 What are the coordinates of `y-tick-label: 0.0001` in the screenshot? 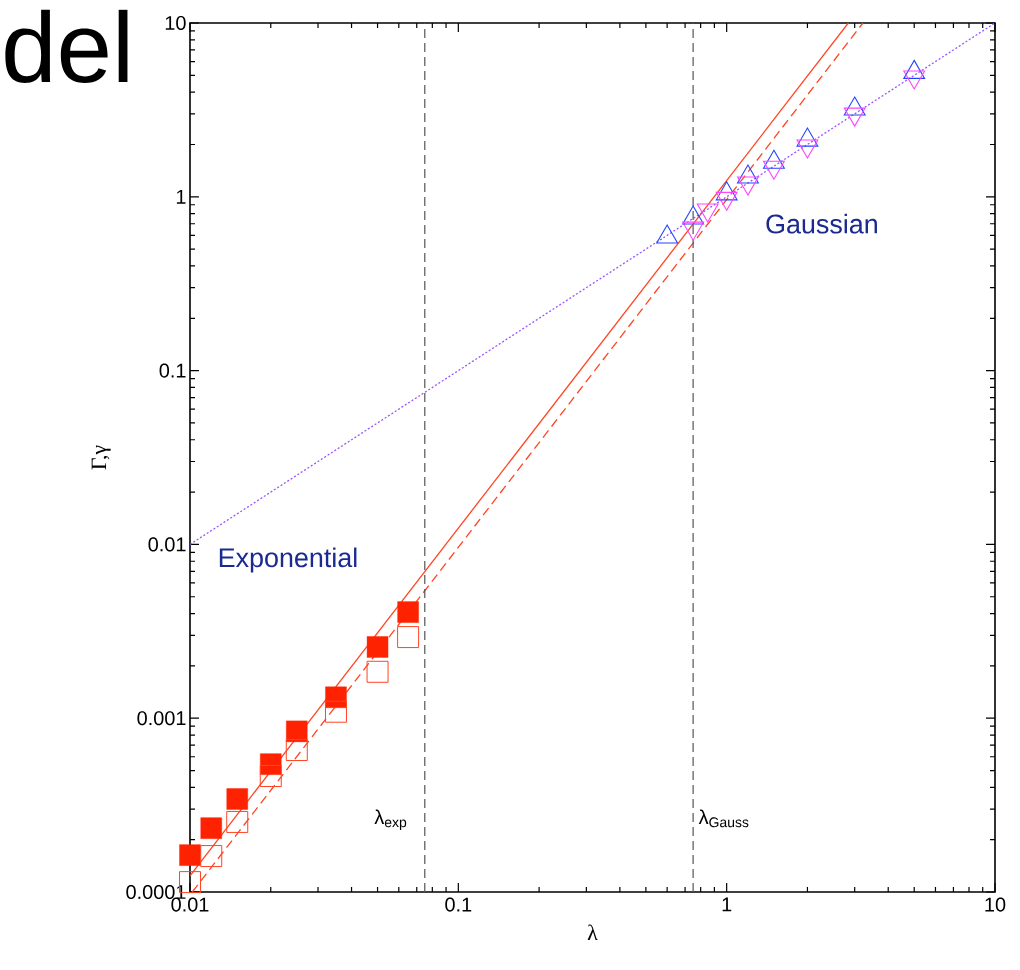 It's located at (156, 892).